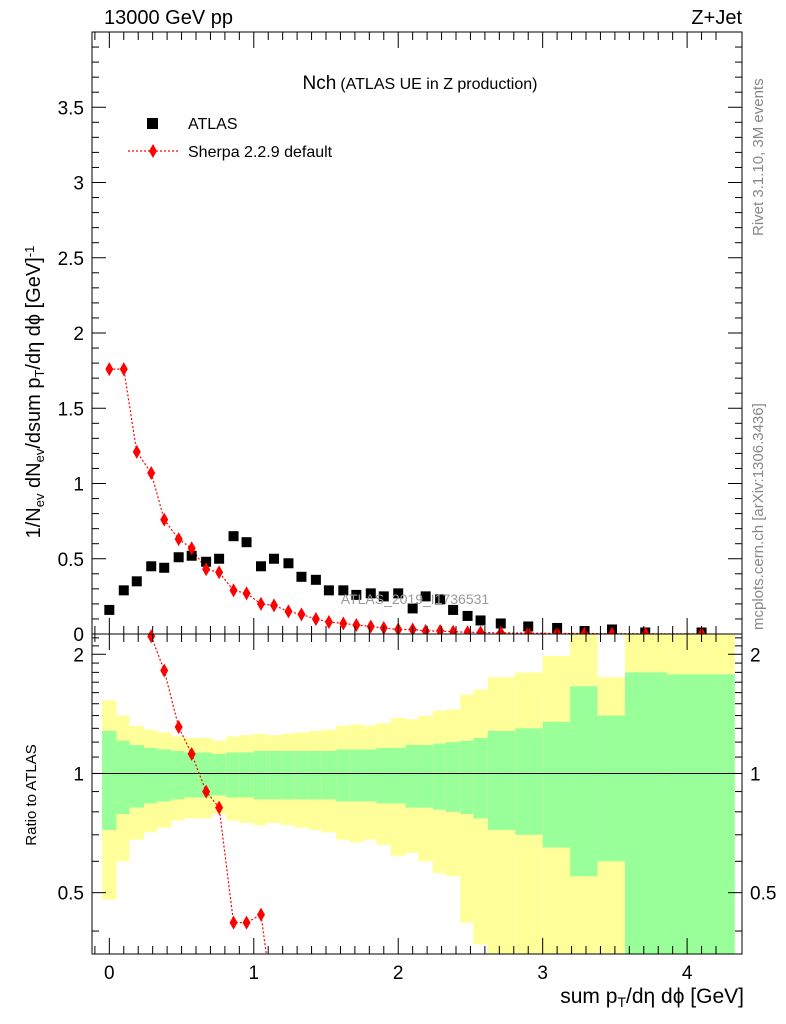  I want to click on main-y-axis-label-part: ev, so click(39, 455).